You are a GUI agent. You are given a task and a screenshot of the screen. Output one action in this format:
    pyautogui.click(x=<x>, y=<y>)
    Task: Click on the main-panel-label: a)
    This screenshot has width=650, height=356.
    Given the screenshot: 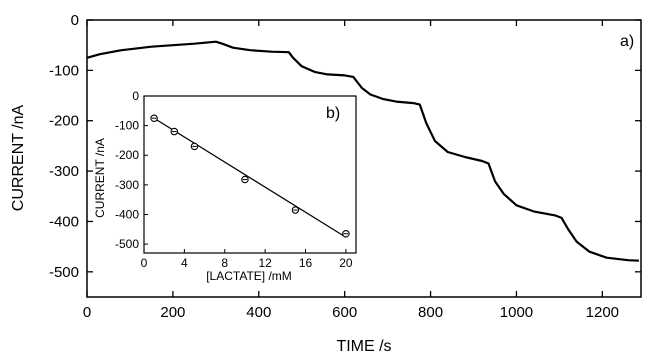 What is the action you would take?
    pyautogui.click(x=627, y=41)
    